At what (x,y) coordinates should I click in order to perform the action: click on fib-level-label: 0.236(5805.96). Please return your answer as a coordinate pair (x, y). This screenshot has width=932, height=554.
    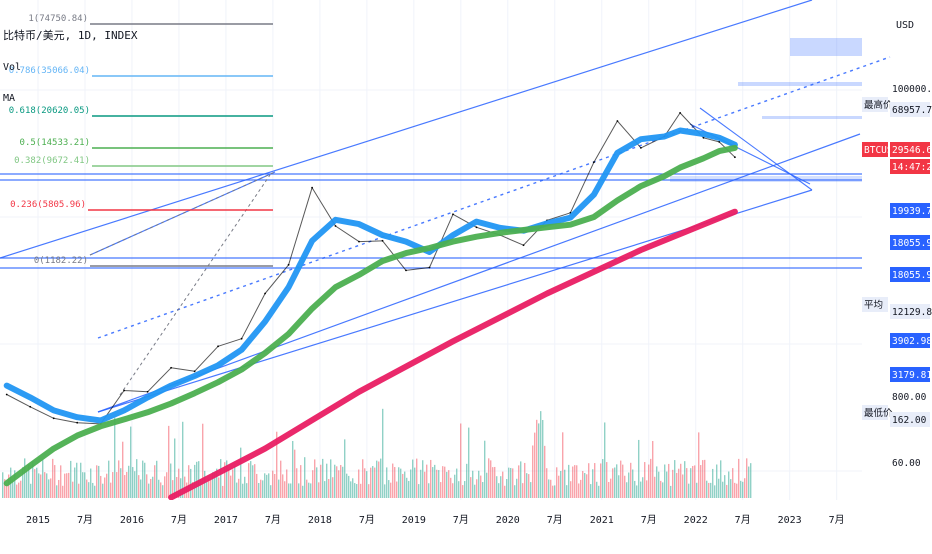
    Looking at the image, I should click on (48, 205).